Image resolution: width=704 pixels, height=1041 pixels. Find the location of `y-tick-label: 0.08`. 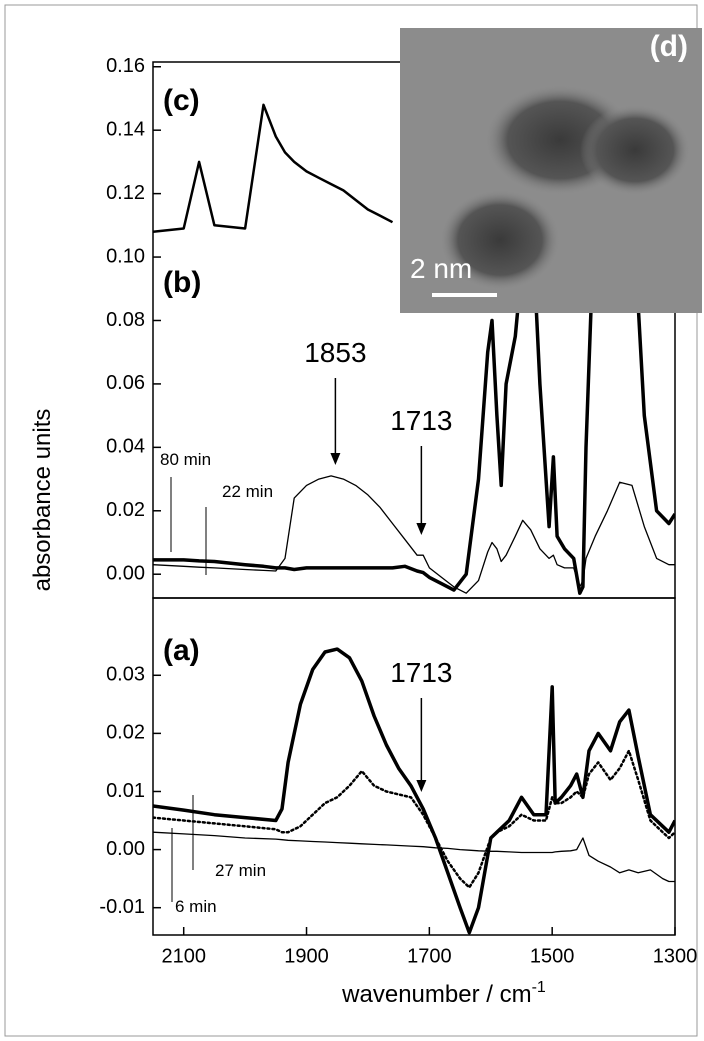

y-tick-label: 0.08 is located at coordinates (125, 320).